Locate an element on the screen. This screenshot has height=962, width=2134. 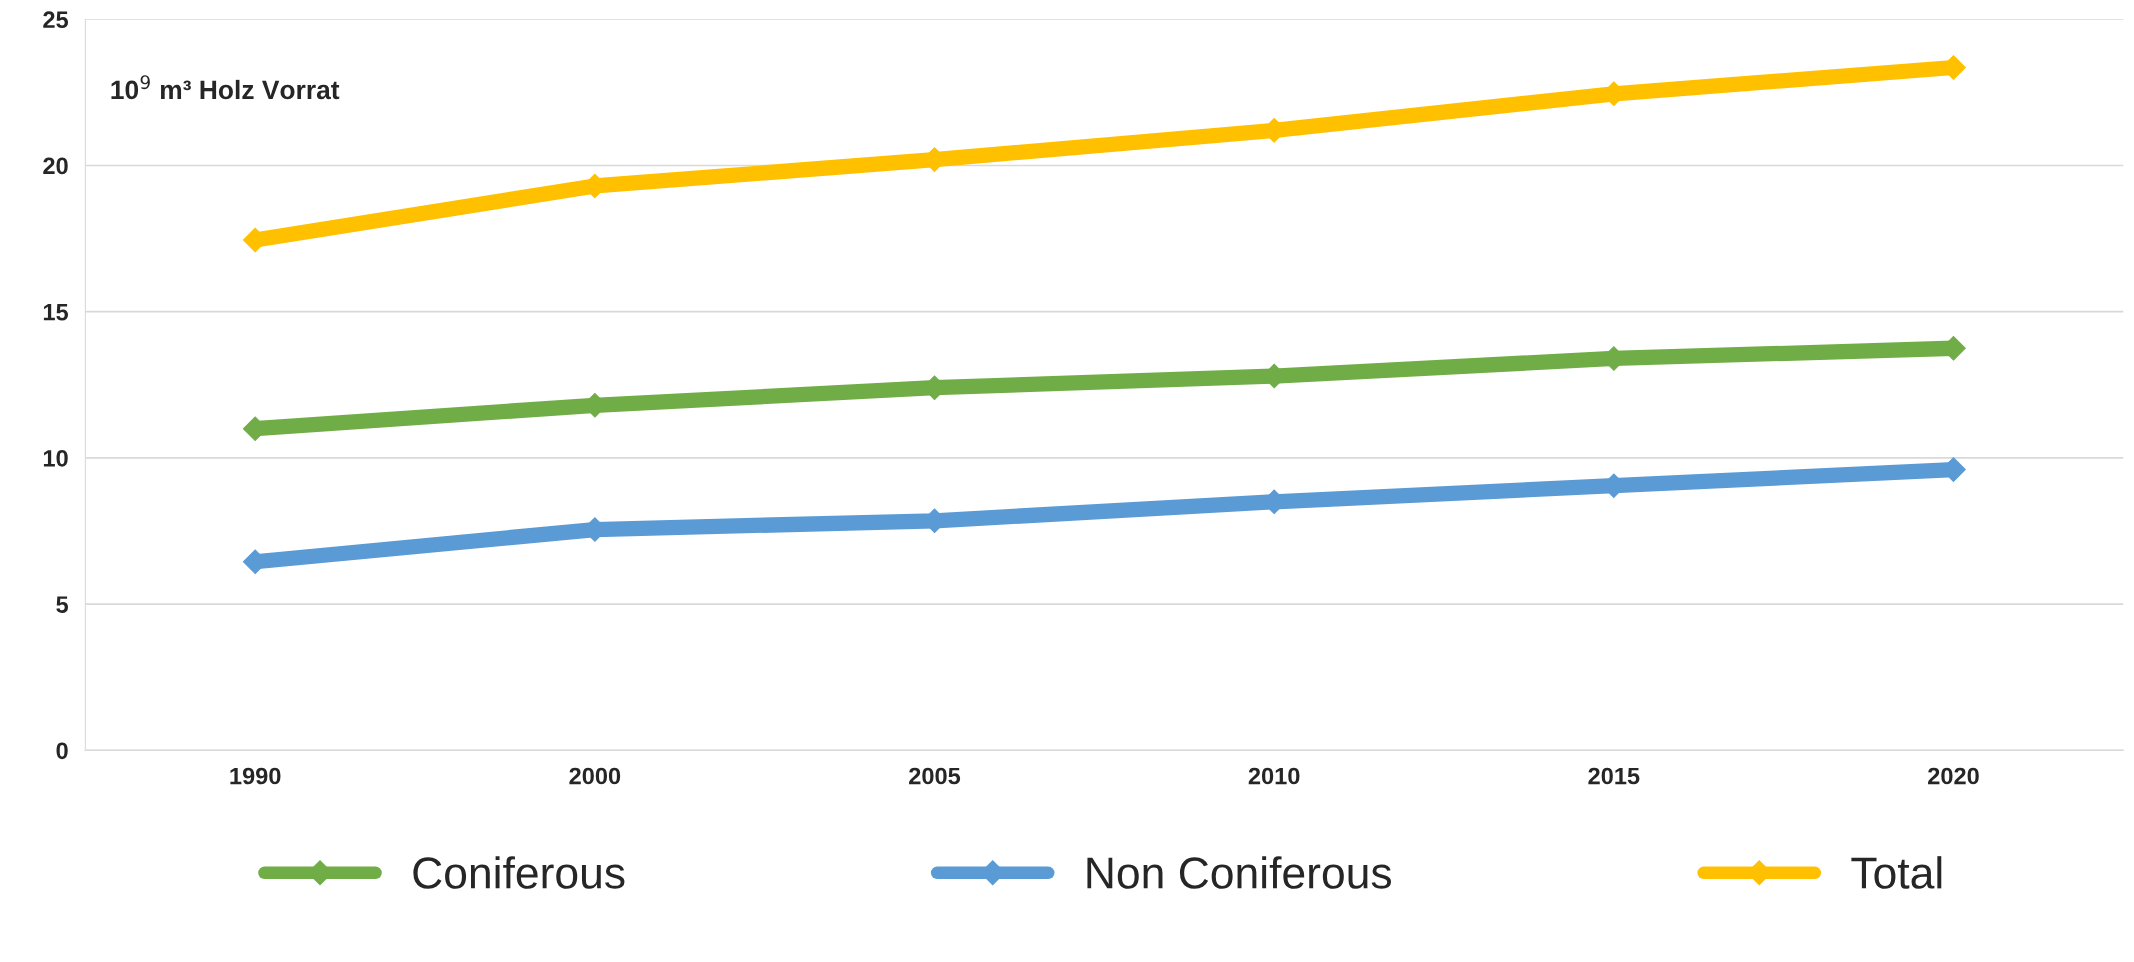
legend-label: Coniferous is located at coordinates (519, 872).